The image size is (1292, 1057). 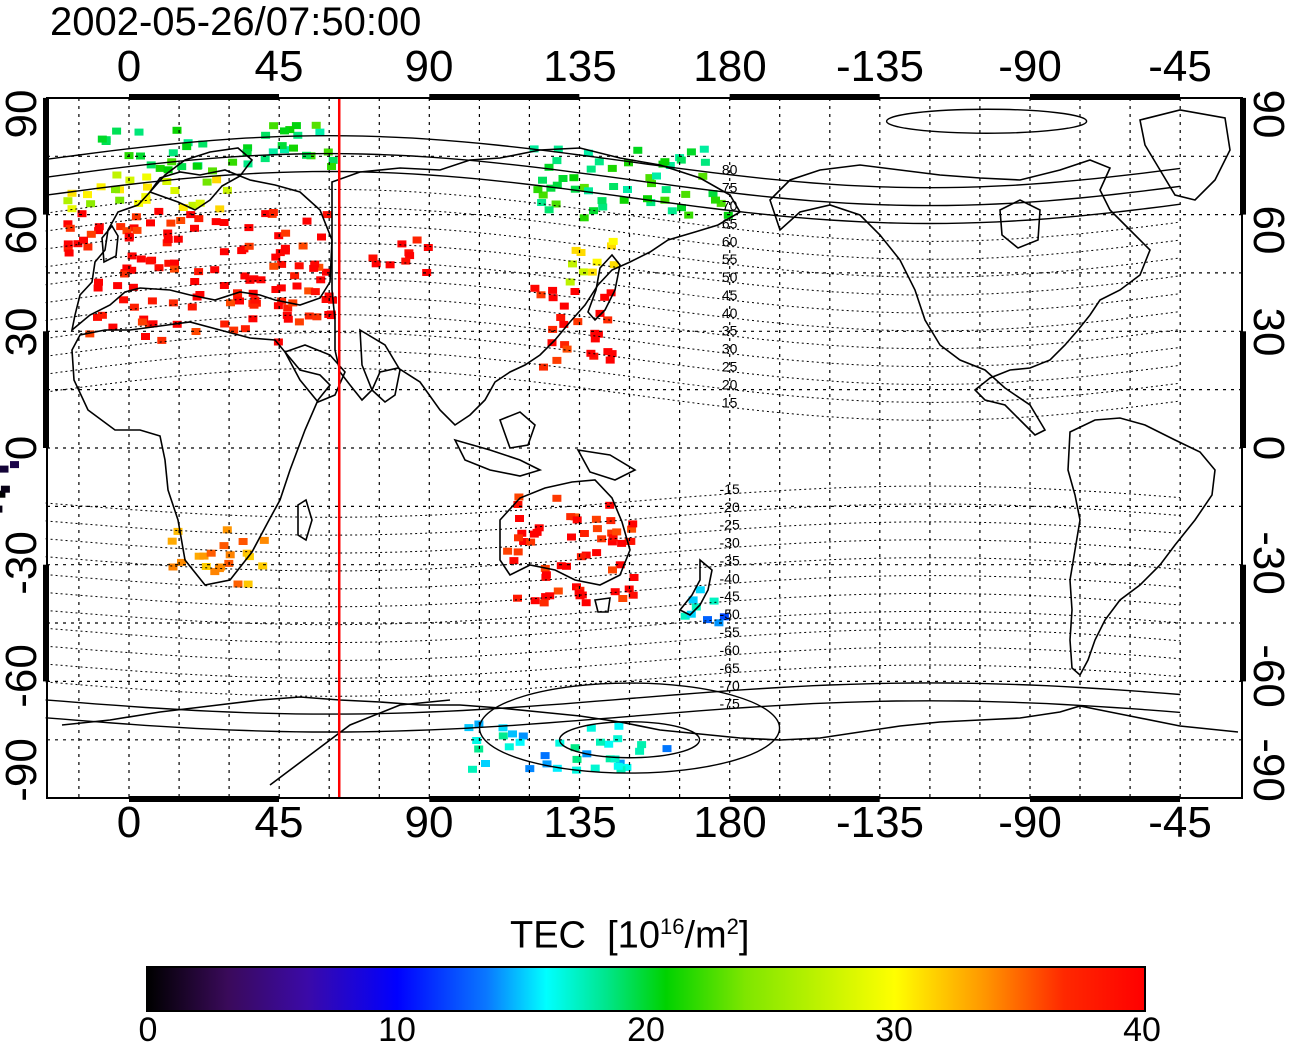 I want to click on lon-tick-bottom-90: 90, so click(x=429, y=822).